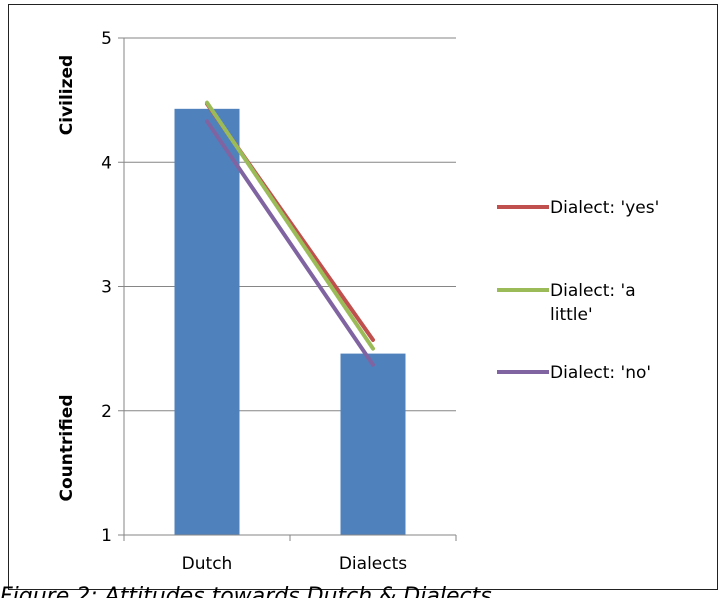 This screenshot has height=598, width=723. I want to click on legend-label-1: Dialect: 'a little', so click(593, 303).